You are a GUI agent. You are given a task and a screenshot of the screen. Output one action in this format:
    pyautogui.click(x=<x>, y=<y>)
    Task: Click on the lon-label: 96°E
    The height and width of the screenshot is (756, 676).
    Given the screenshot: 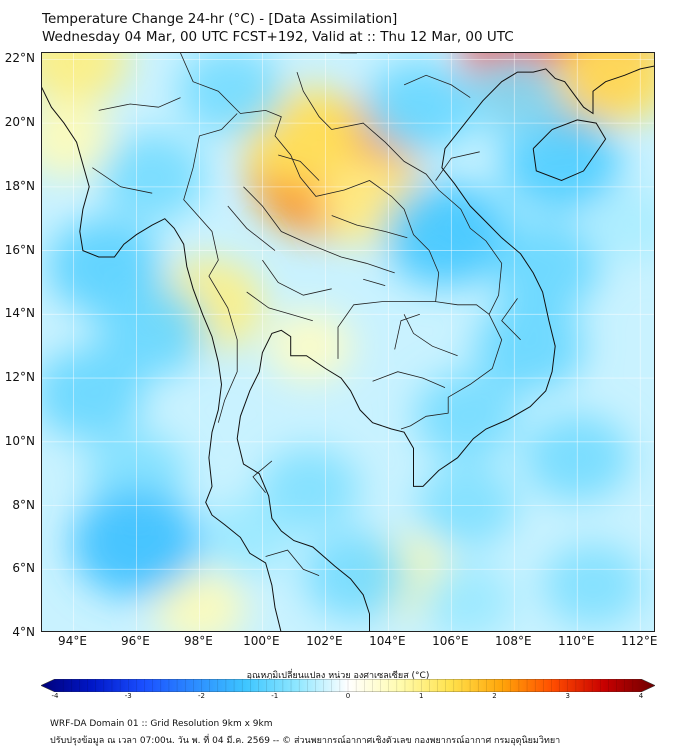 What is the action you would take?
    pyautogui.click(x=135, y=641)
    